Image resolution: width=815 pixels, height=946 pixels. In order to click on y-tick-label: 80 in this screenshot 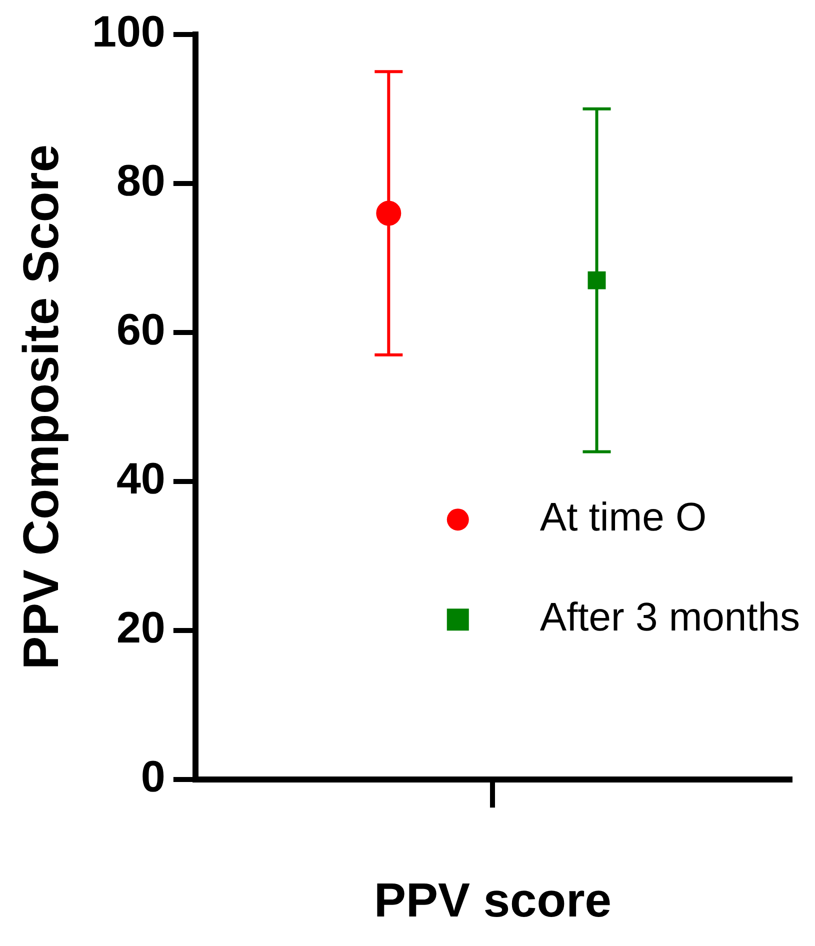, I will do `click(141, 181)`.